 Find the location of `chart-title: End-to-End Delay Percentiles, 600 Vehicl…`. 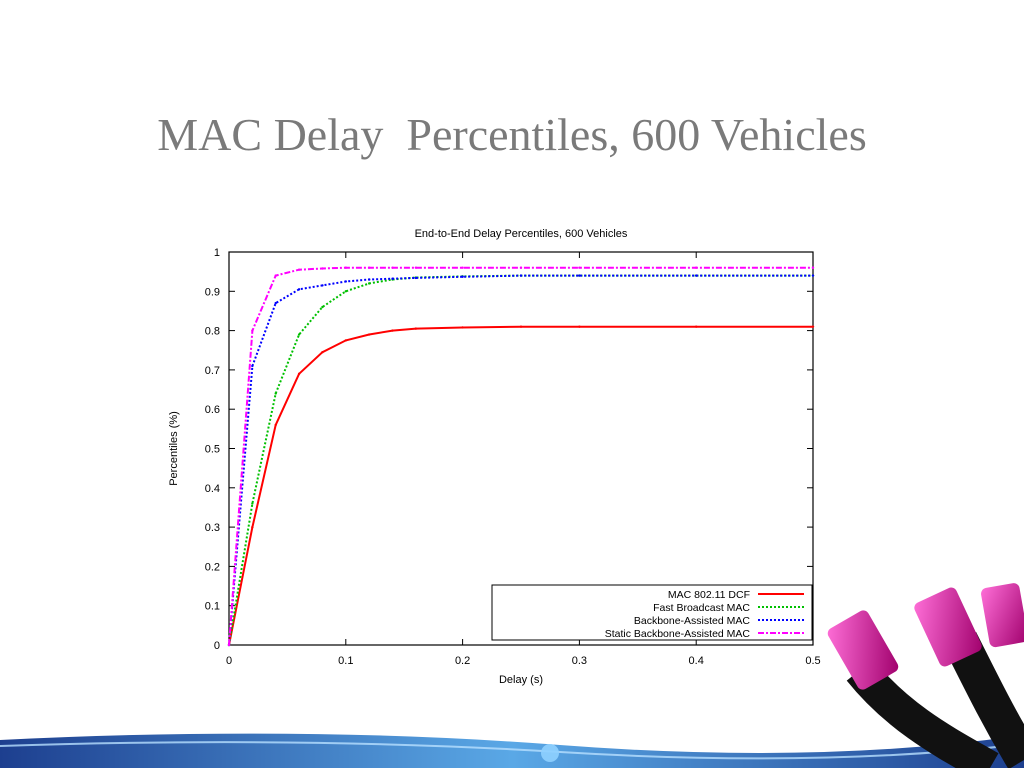

chart-title: End-to-End Delay Percentiles, 600 Vehicl… is located at coordinates (521, 234).